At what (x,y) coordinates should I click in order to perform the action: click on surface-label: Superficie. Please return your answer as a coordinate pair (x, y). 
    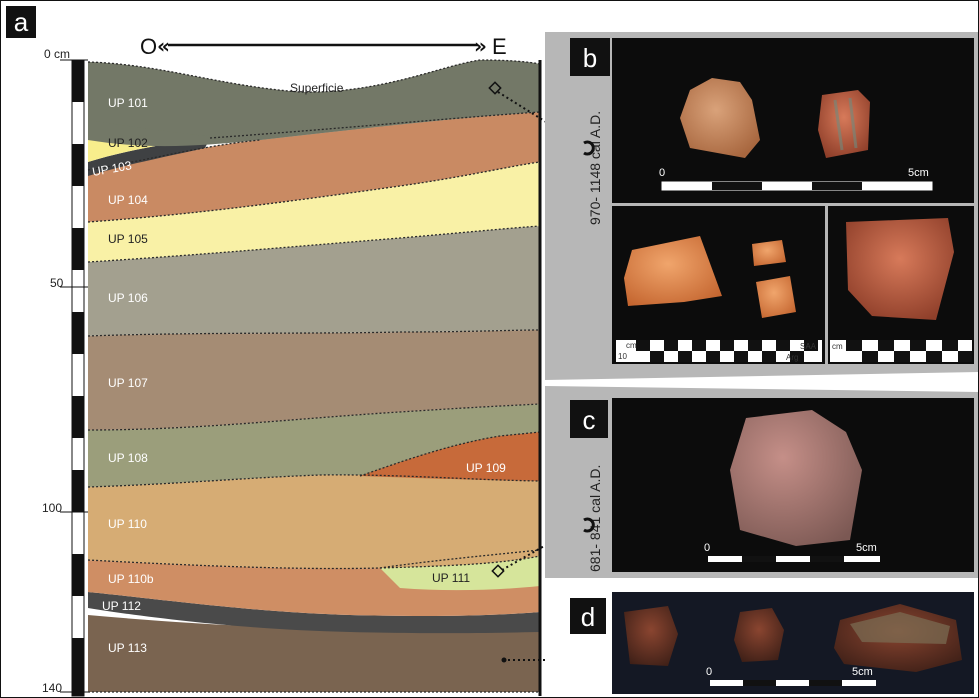
    Looking at the image, I should click on (317, 88).